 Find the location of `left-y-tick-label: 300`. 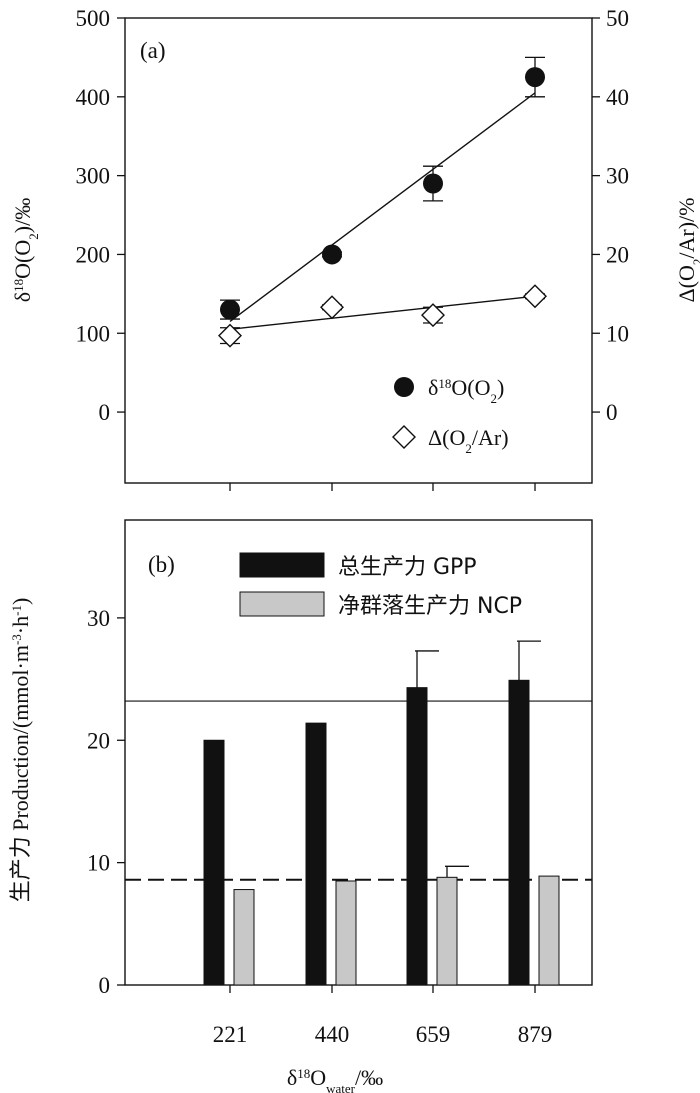

left-y-tick-label: 300 is located at coordinates (93, 176).